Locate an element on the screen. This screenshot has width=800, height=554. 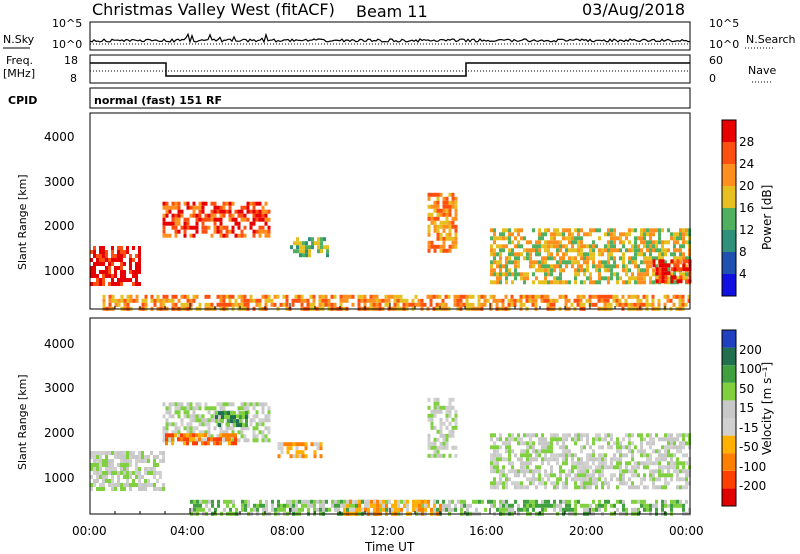
velocity-ytick-4000: 4000 is located at coordinates (59, 344).